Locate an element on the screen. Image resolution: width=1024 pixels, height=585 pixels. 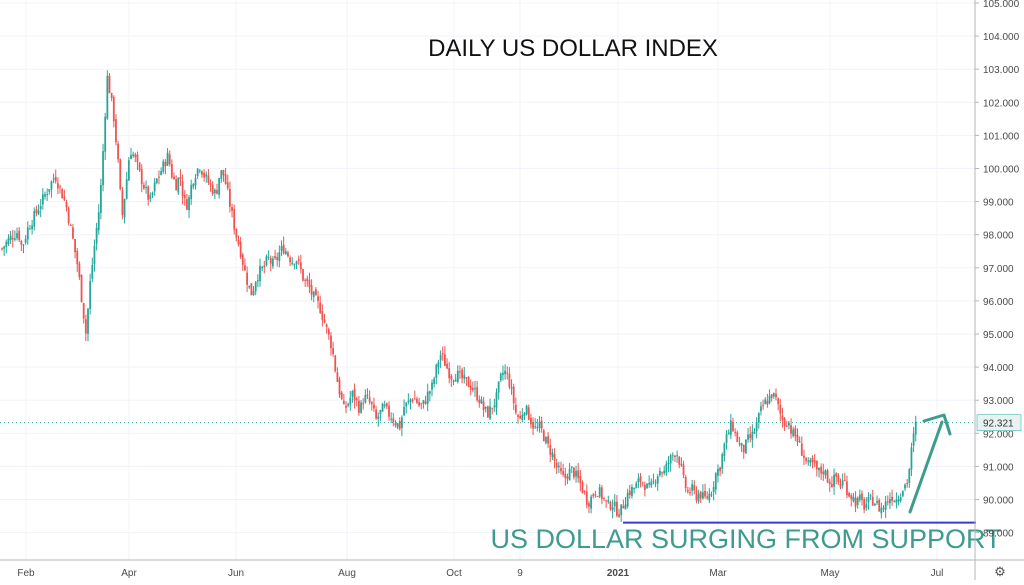
x-tick-label: Jul is located at coordinates (937, 573).